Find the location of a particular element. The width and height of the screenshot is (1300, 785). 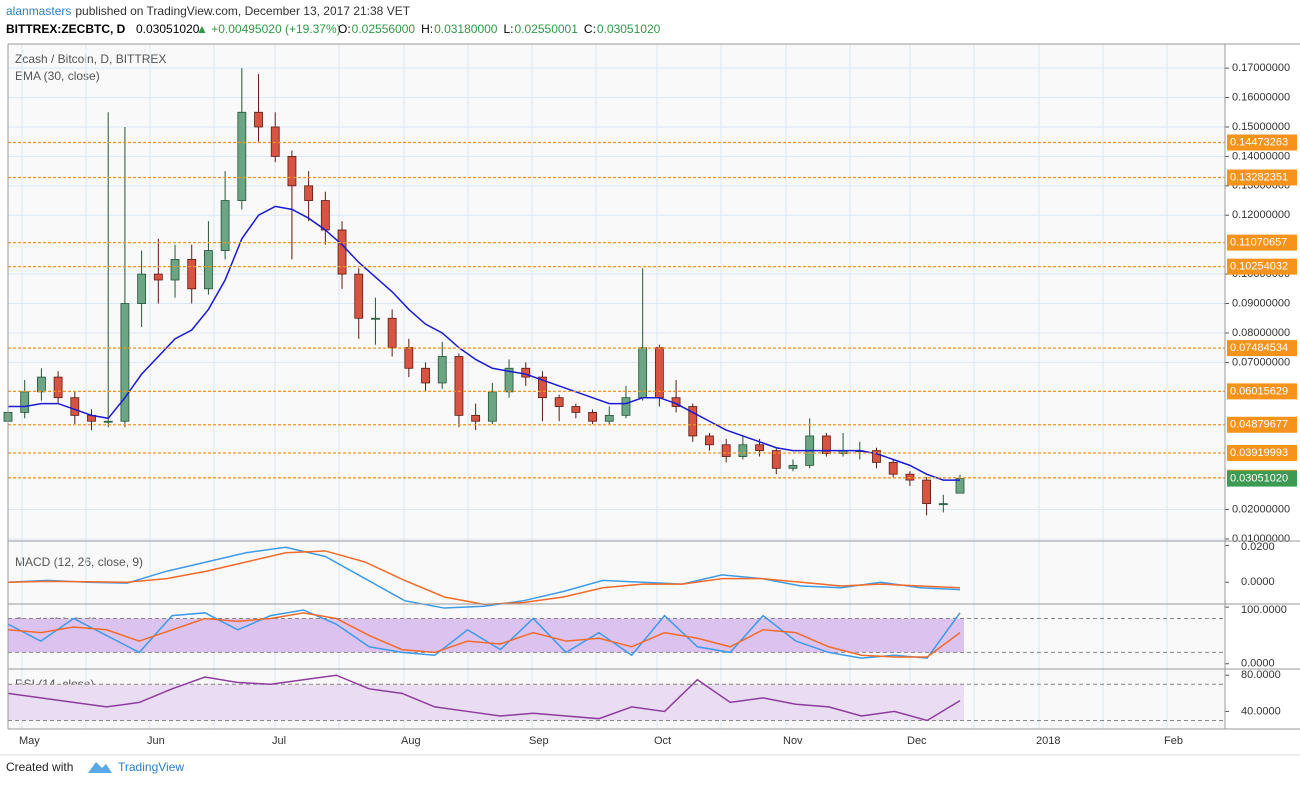

last-price-box is located at coordinates (1262, 478).